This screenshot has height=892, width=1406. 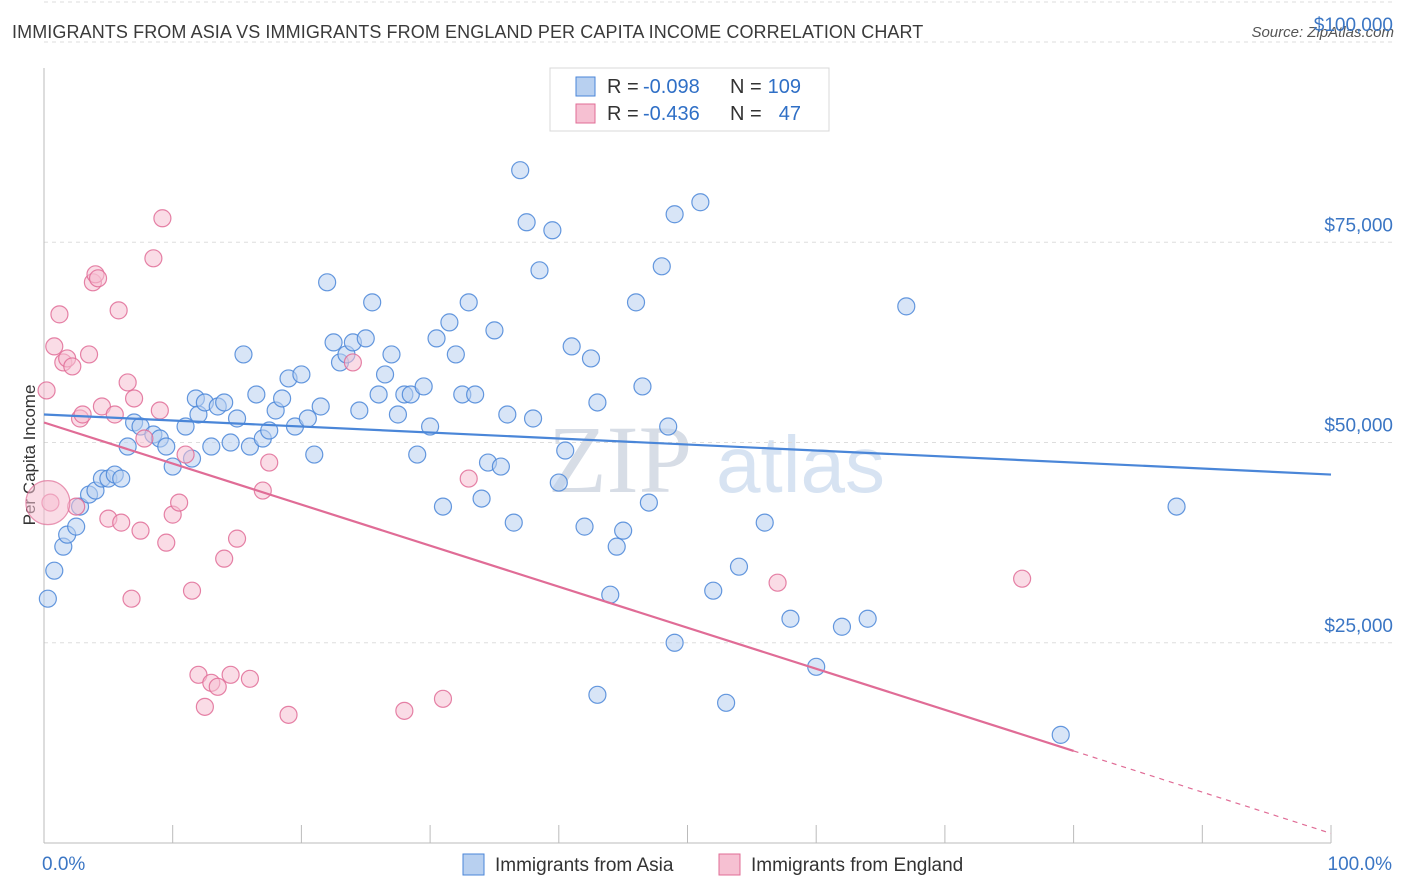 I want to click on legend-r-label-england: R =, so click(x=623, y=114).